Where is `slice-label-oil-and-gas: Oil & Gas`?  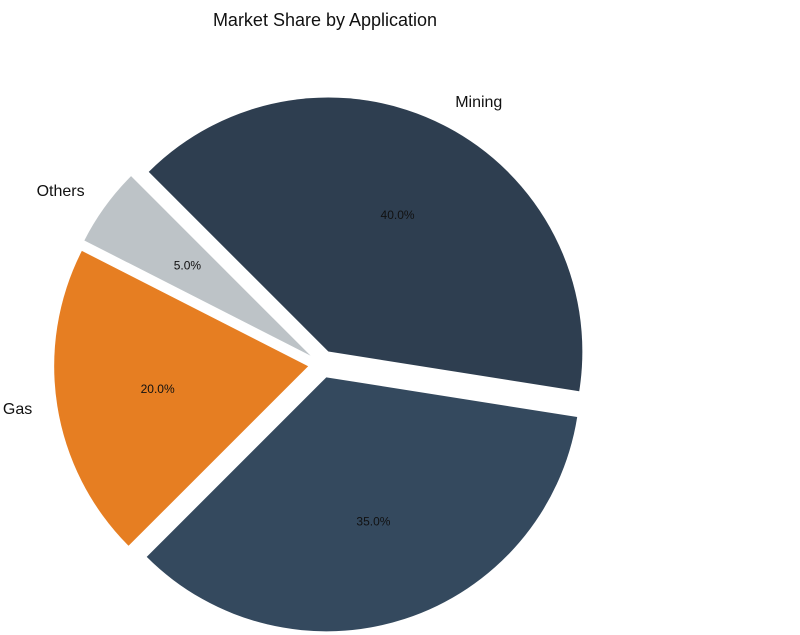
slice-label-oil-and-gas: Oil & Gas is located at coordinates (16, 409).